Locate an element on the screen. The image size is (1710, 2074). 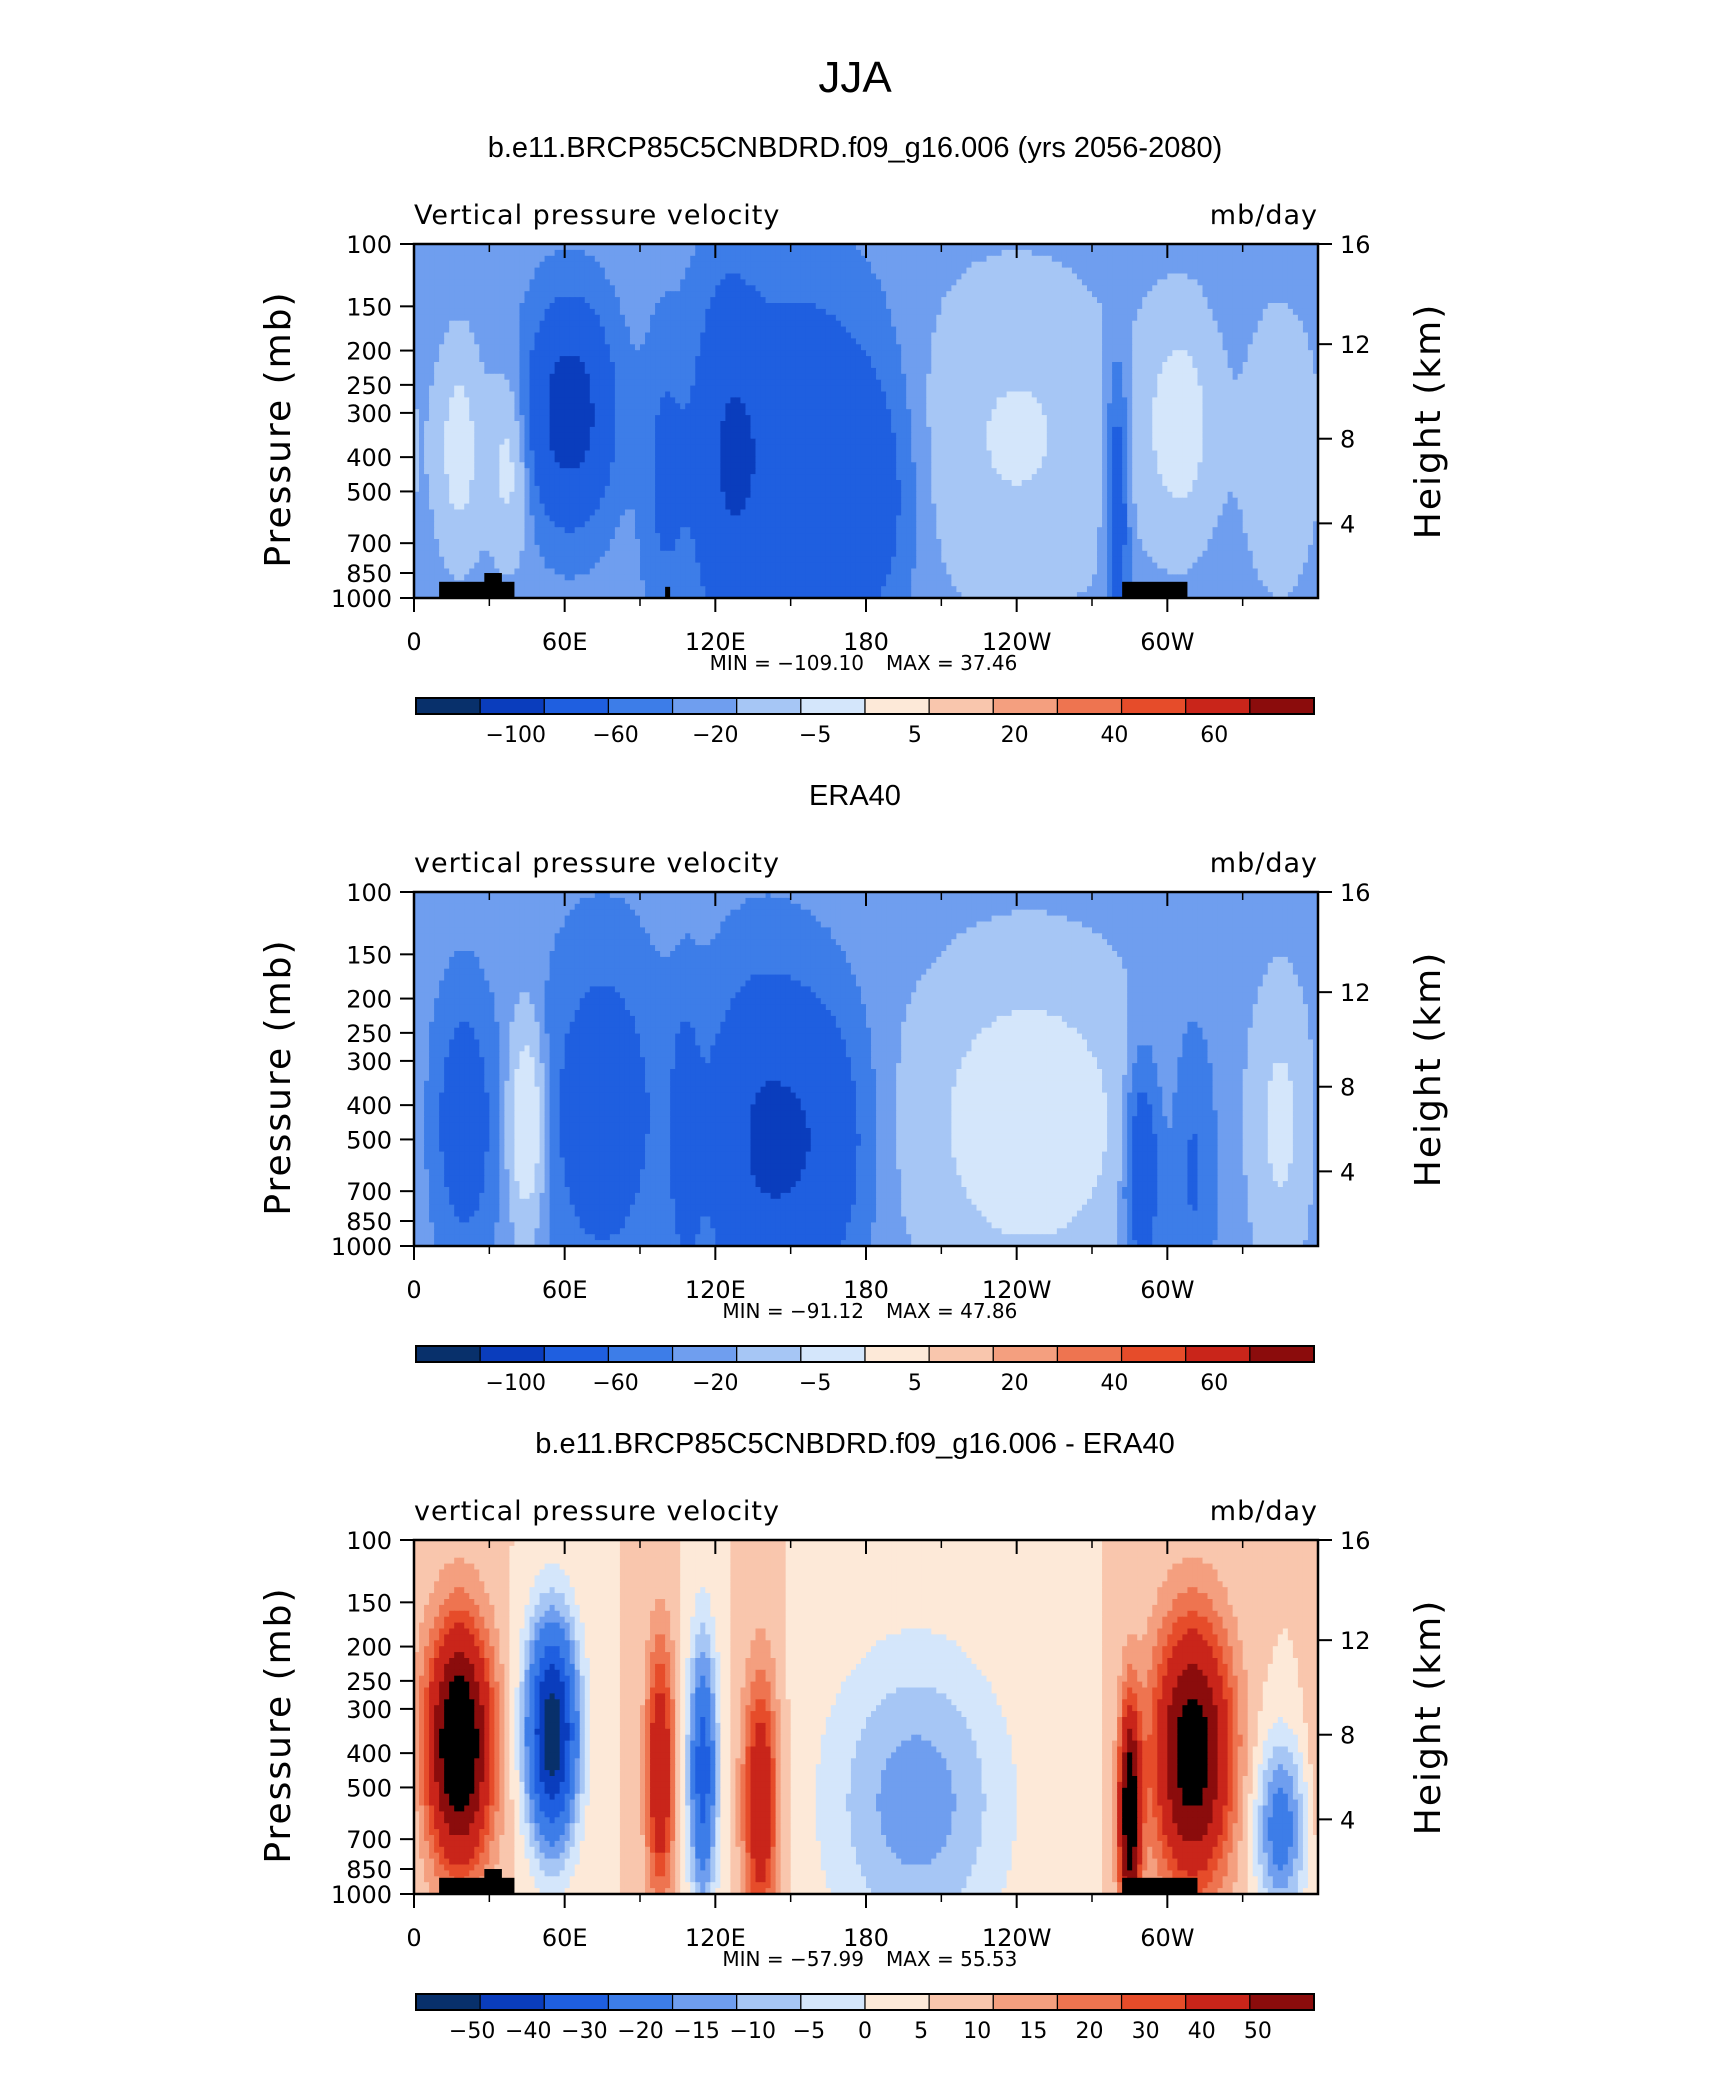
colorbar-label: −10 is located at coordinates (753, 2031).